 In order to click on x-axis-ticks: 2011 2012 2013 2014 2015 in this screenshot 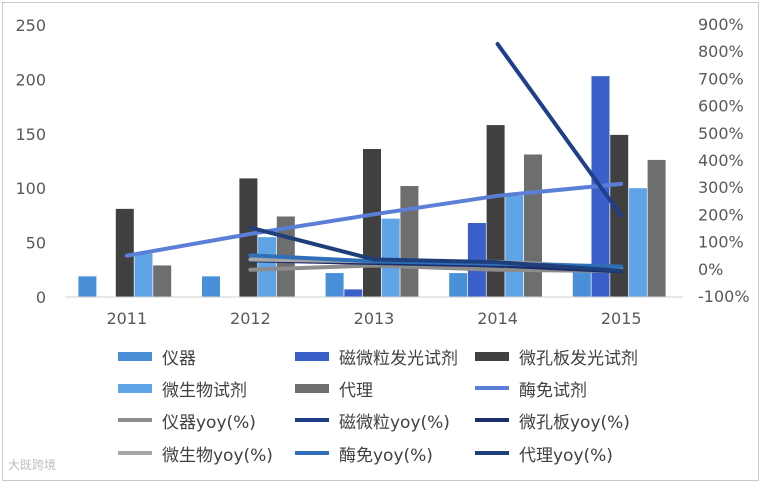, I will do `click(373, 318)`.